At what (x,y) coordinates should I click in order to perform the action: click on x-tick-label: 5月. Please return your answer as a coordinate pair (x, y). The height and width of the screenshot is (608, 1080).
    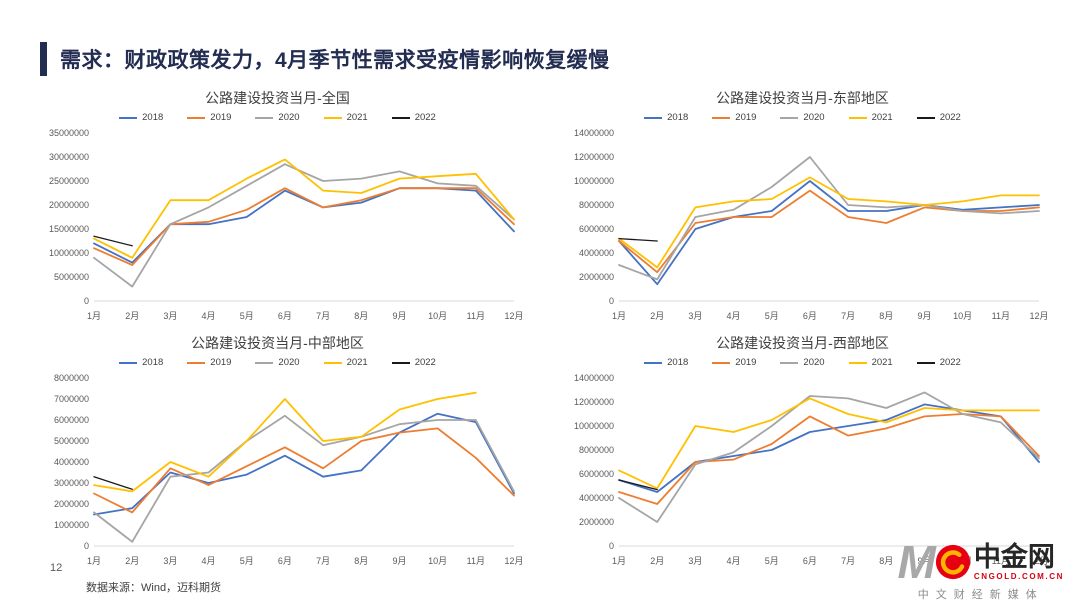
    Looking at the image, I should click on (247, 316).